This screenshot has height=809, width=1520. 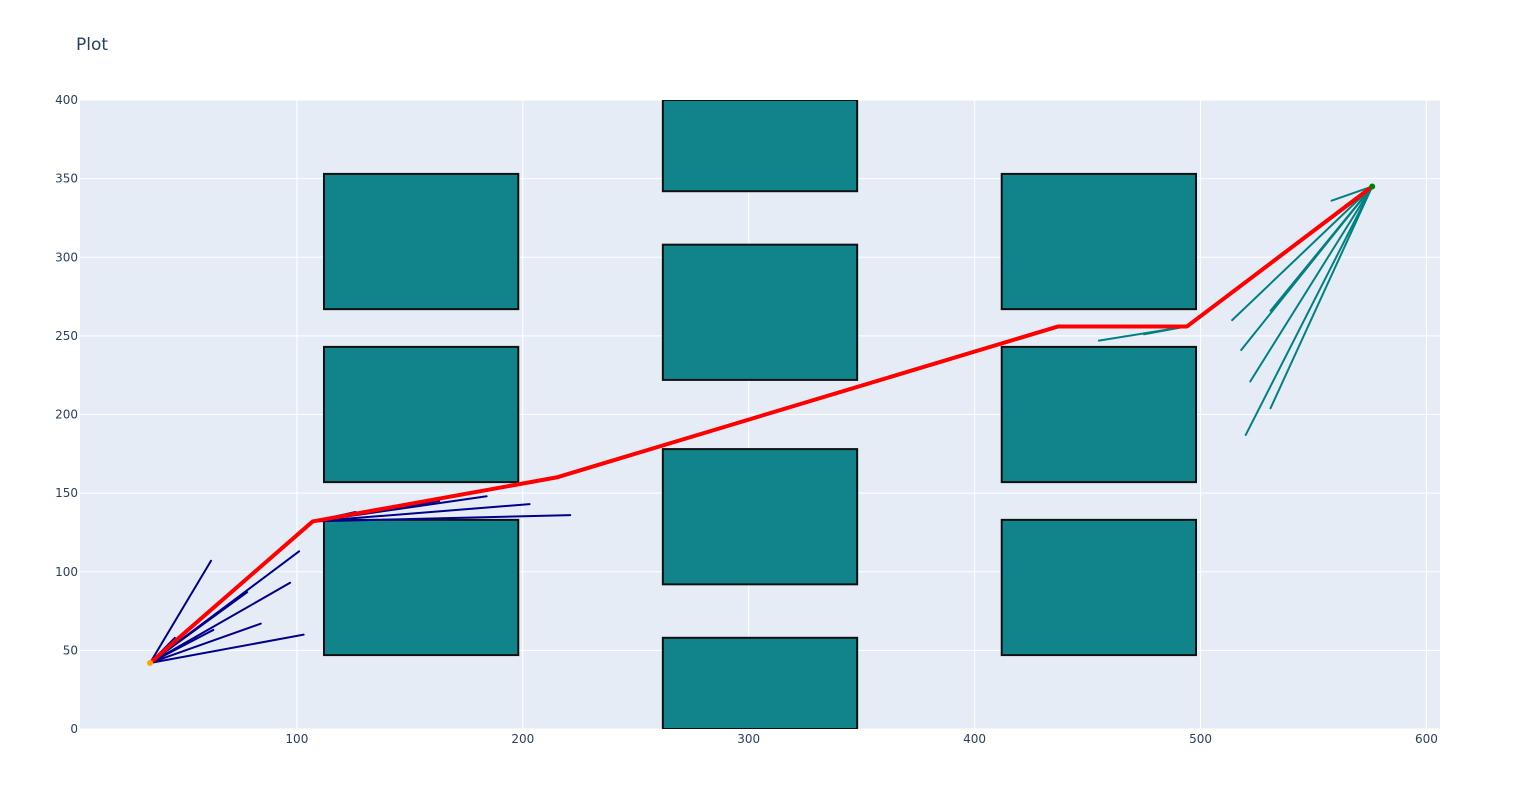 What do you see at coordinates (66, 100) in the screenshot?
I see `y-tick-label: 400` at bounding box center [66, 100].